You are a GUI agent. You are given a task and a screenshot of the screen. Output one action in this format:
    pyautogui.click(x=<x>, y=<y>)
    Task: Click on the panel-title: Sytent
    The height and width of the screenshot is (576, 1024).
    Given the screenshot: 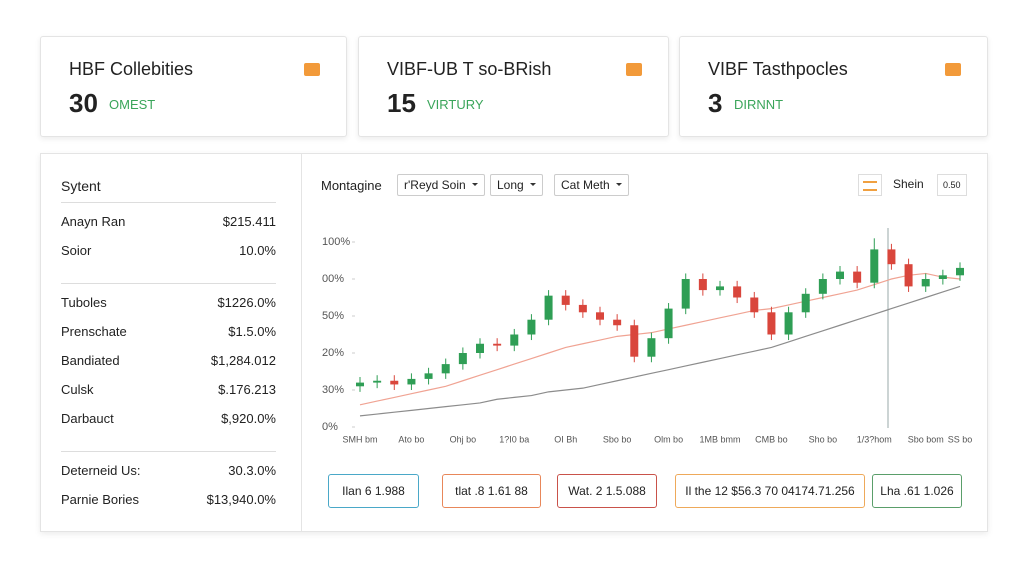 What is the action you would take?
    pyautogui.click(x=81, y=186)
    